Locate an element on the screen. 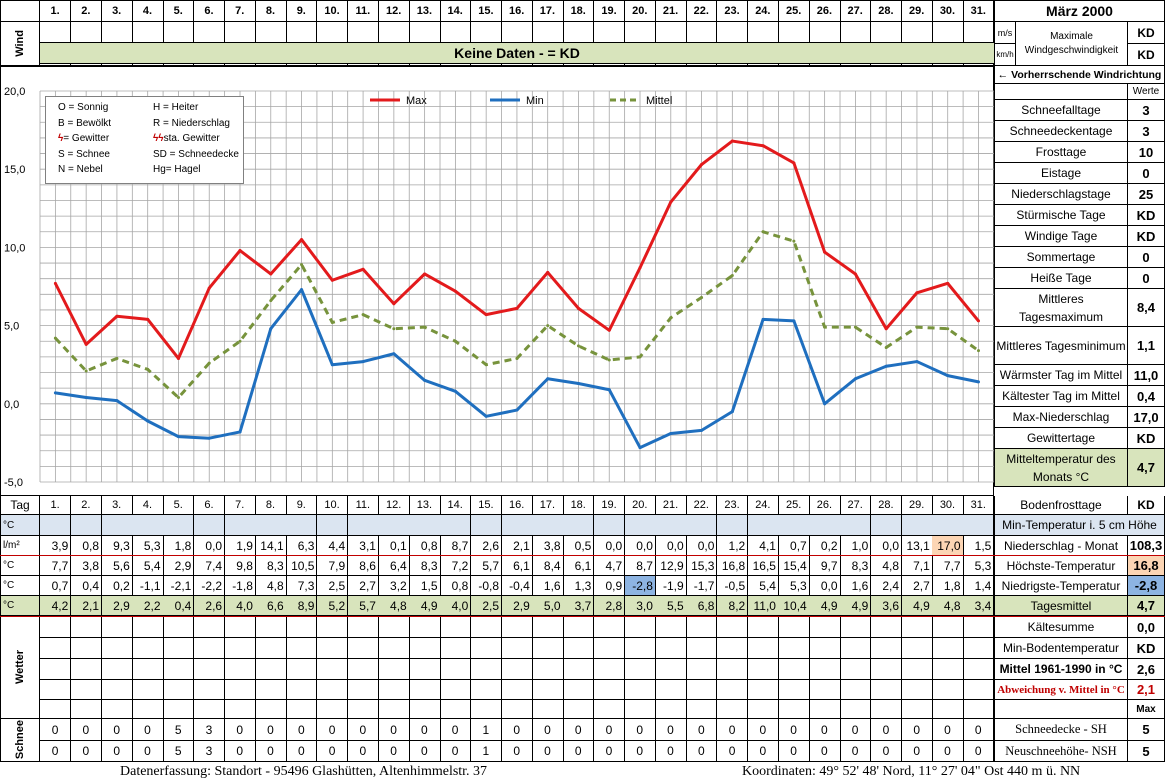 Image resolution: width=1165 pixels, height=784 pixels. niederschlag-cell: 0,0 is located at coordinates (209, 546).